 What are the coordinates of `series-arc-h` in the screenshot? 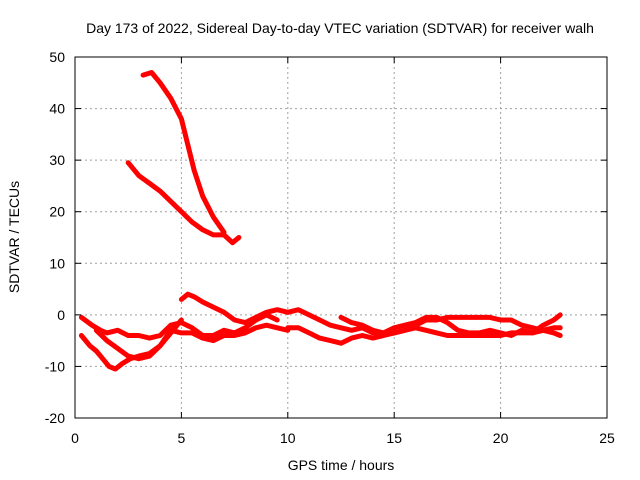 It's located at (424, 335).